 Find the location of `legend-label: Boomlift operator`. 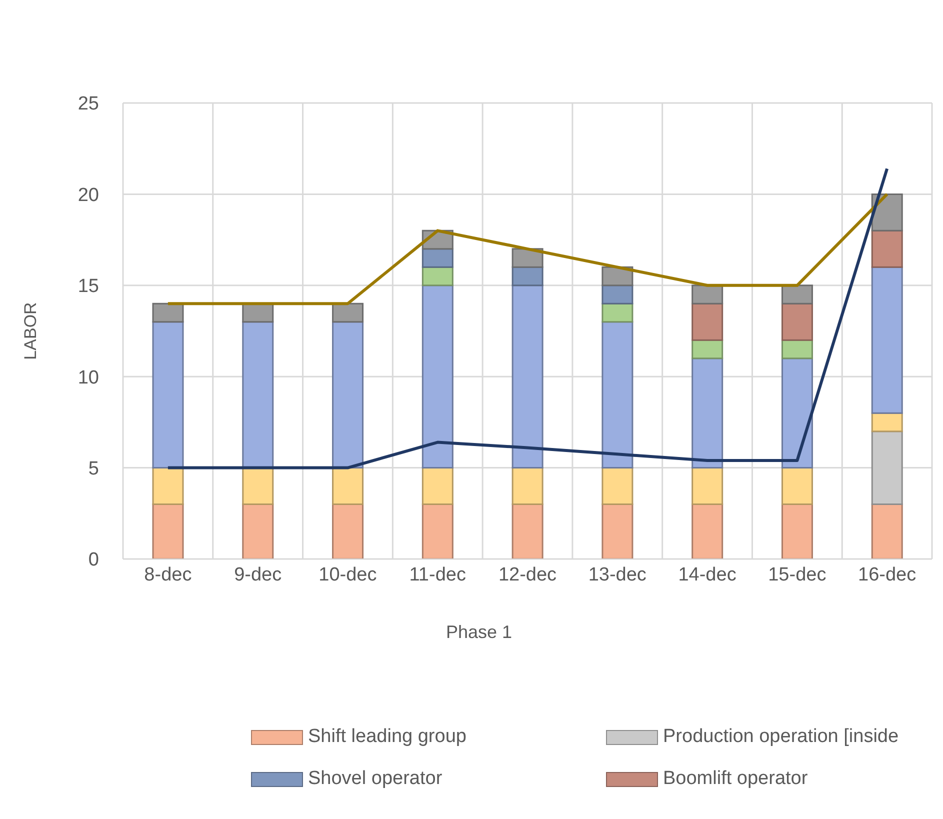

legend-label: Boomlift operator is located at coordinates (735, 779).